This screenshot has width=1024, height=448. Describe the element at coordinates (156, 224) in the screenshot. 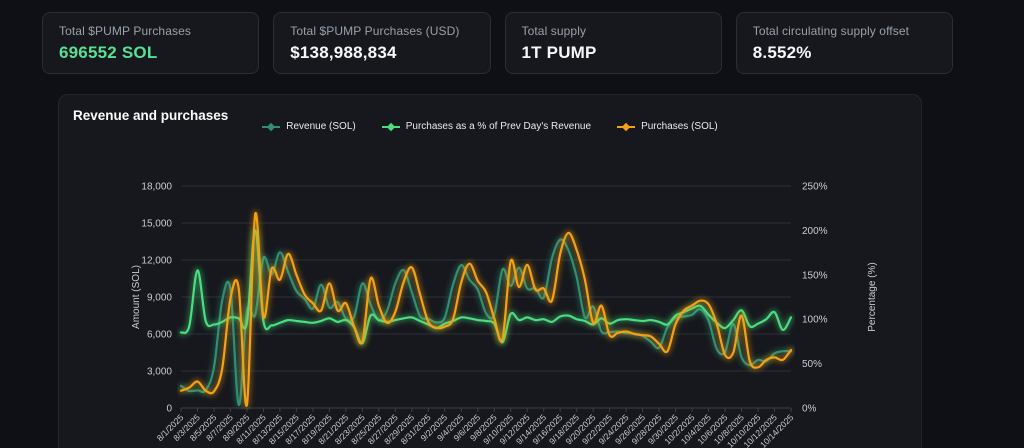

I see `y-left-tick-label: 15,000` at that location.